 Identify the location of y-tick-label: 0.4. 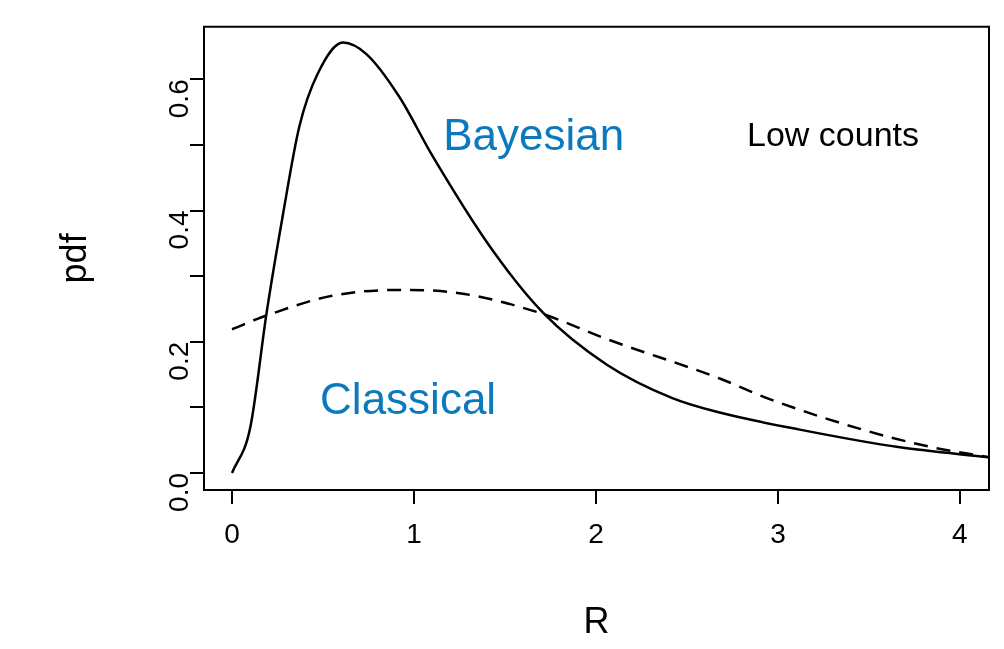
(178, 230).